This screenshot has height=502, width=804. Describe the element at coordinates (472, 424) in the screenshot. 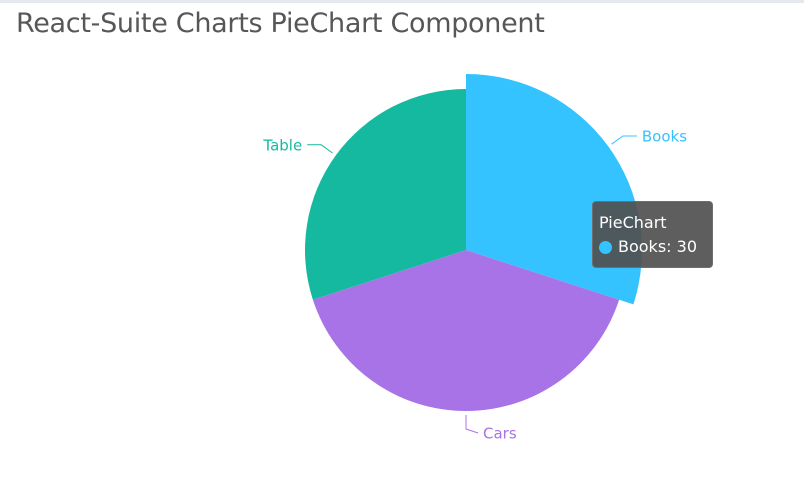

I see `pie-label-line-cars` at that location.